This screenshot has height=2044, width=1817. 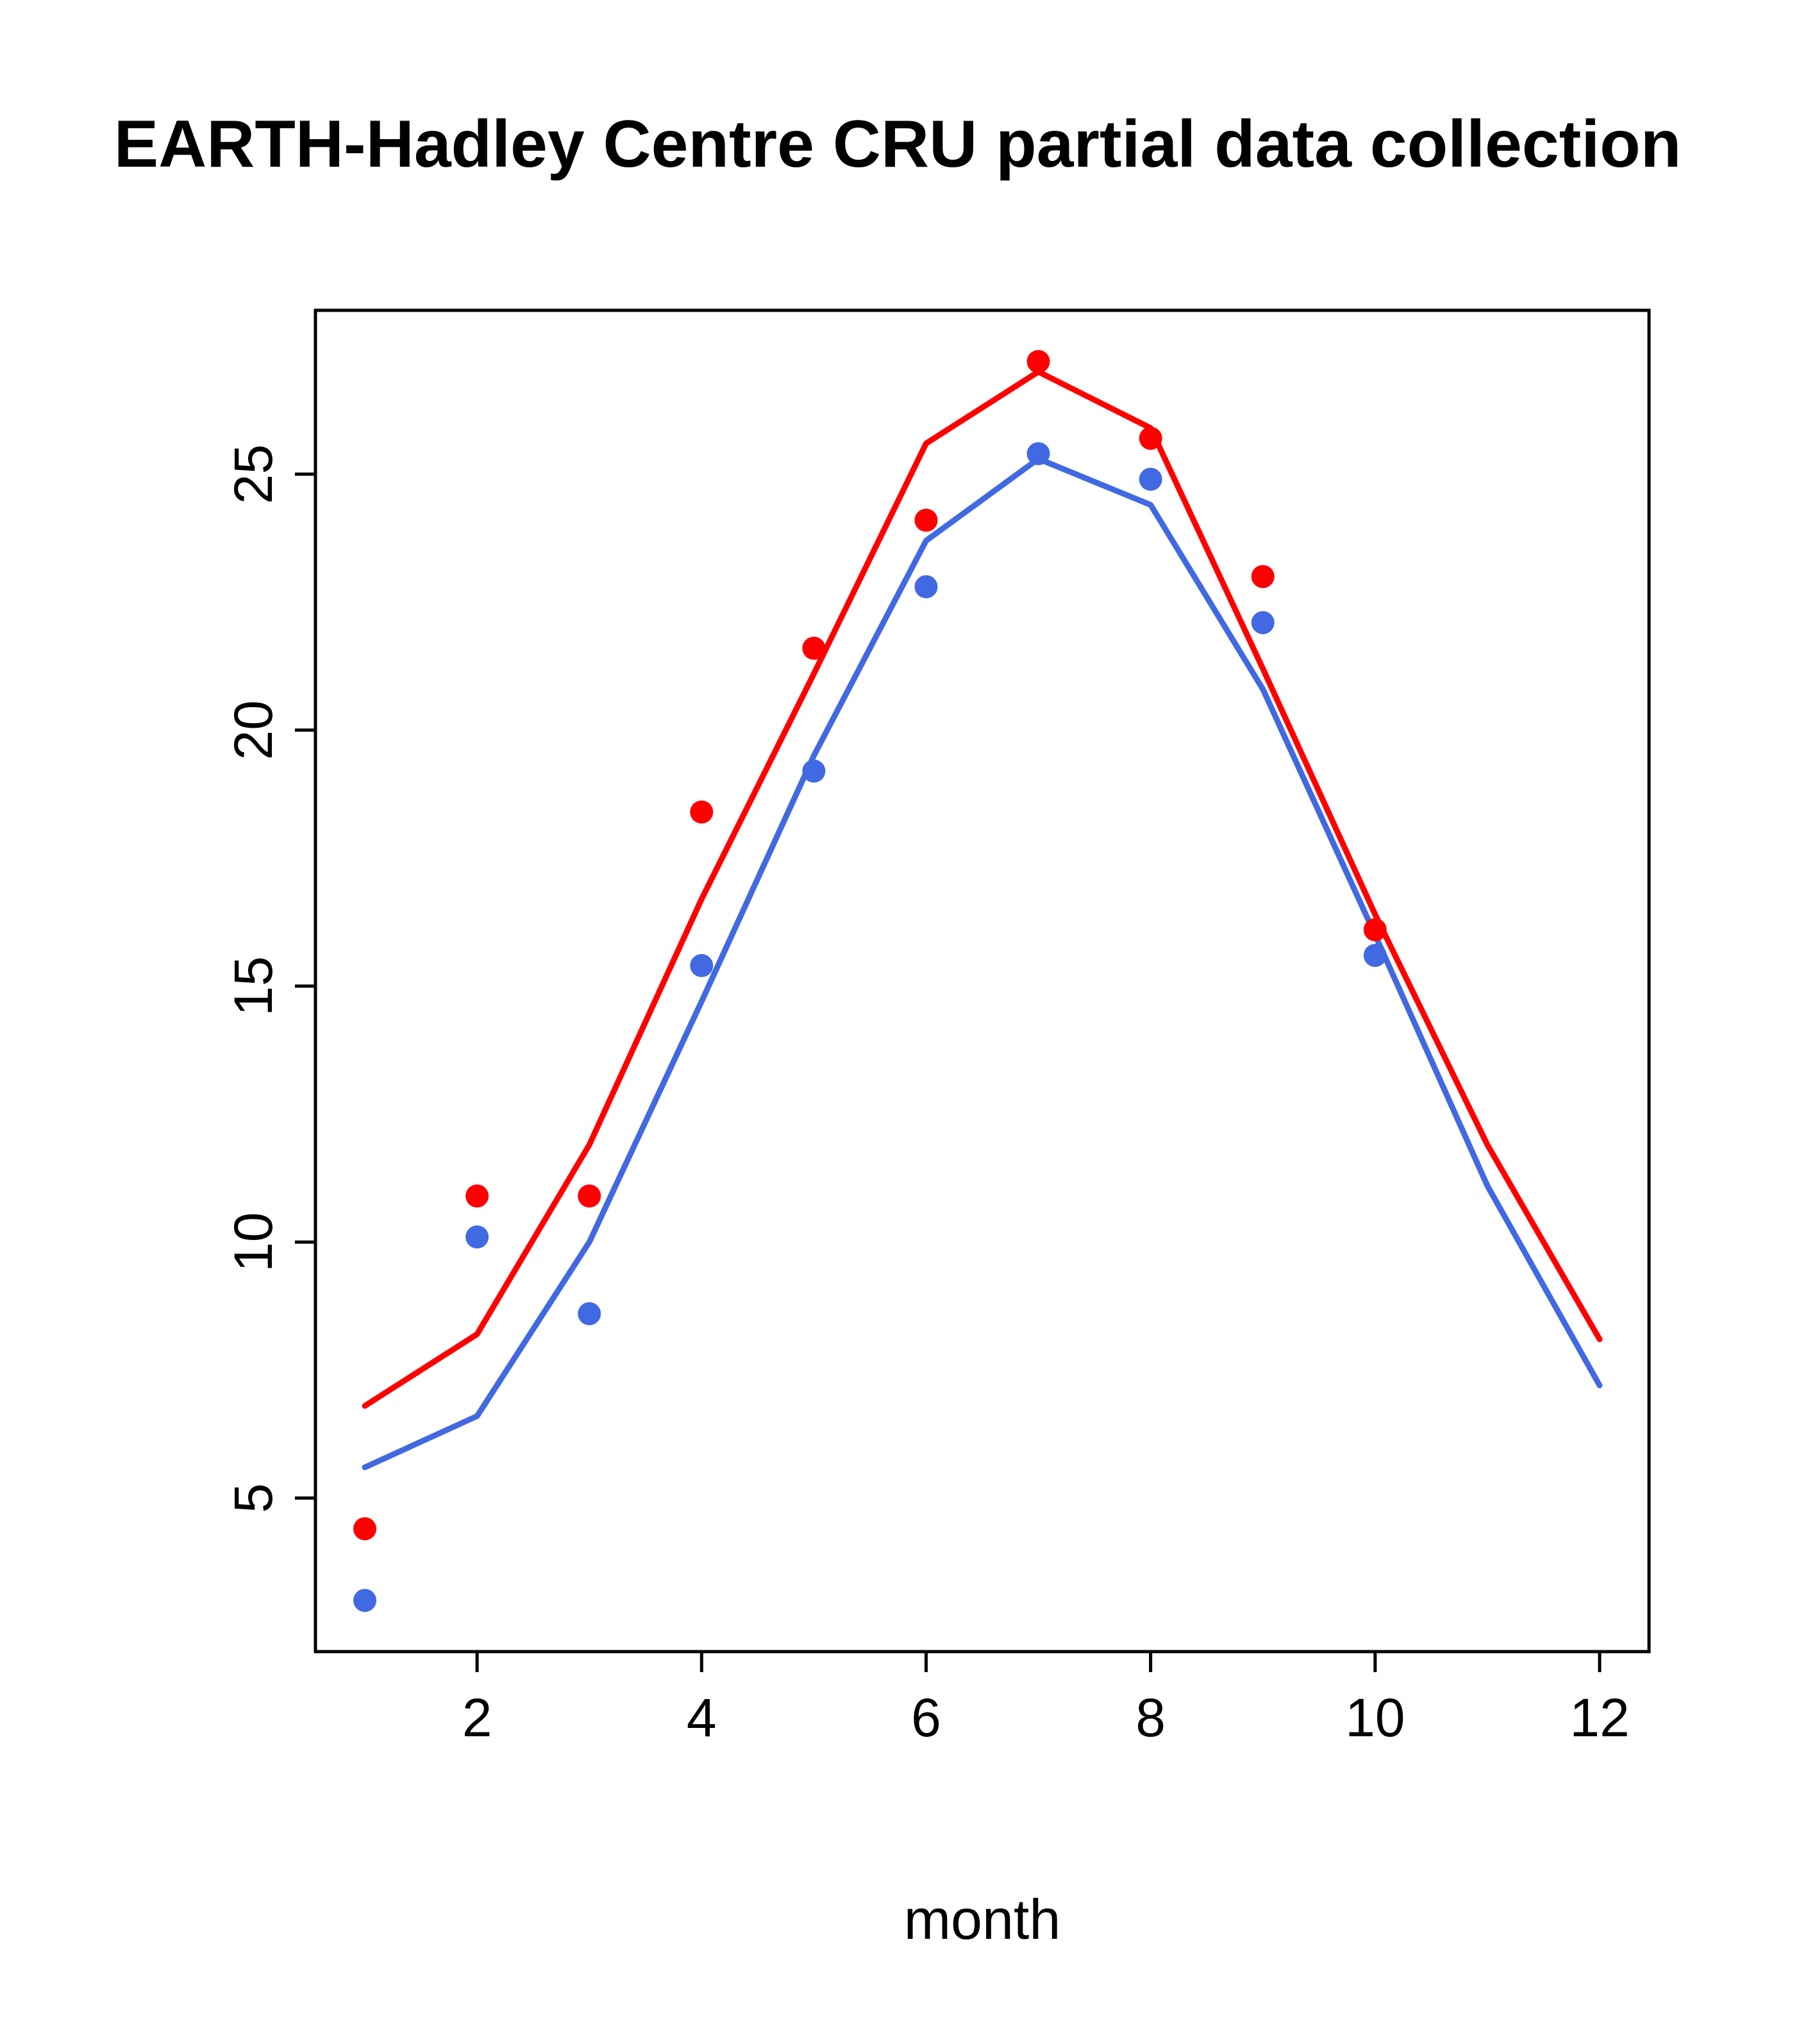 I want to click on y-tick-label: 15, so click(x=253, y=986).